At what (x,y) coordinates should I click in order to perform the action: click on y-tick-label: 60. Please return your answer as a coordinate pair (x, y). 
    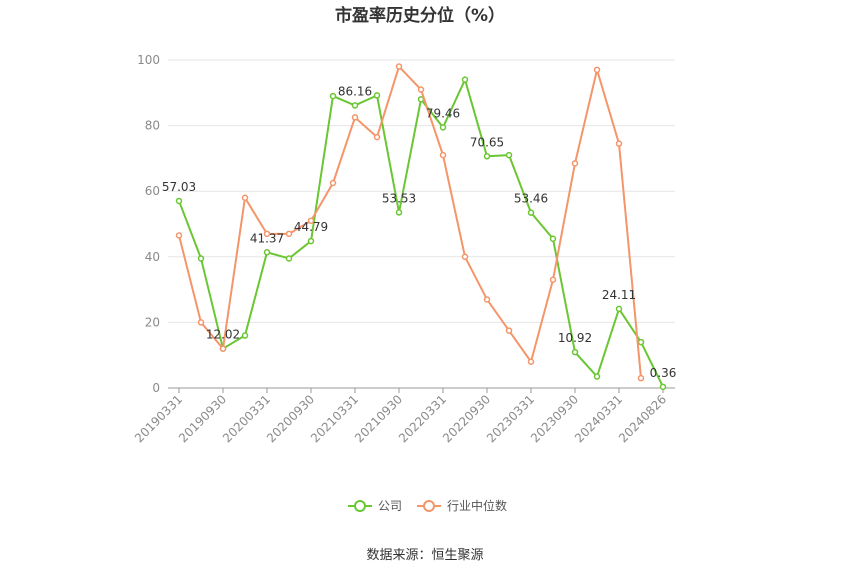
    Looking at the image, I should click on (152, 191).